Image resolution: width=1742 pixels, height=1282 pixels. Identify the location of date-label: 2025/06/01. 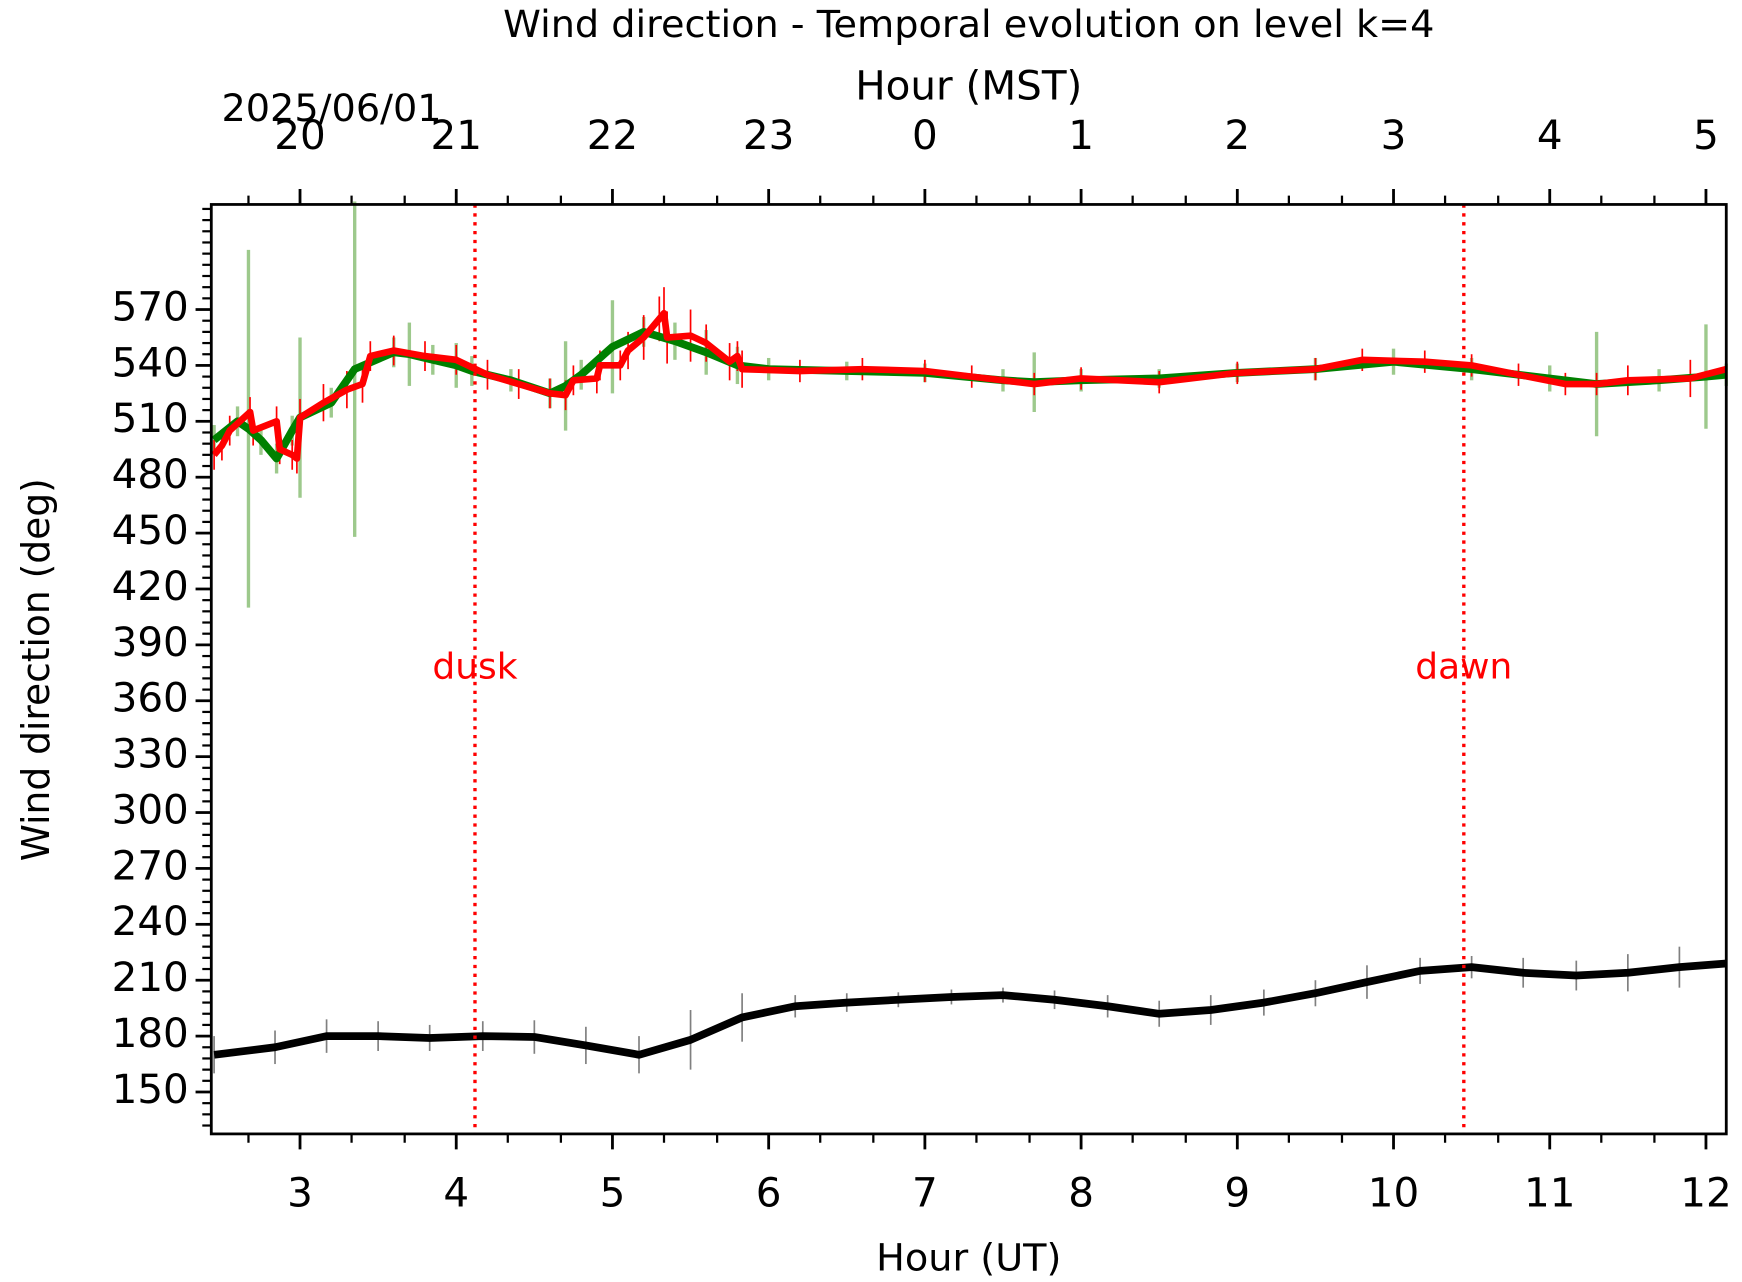
(331, 108).